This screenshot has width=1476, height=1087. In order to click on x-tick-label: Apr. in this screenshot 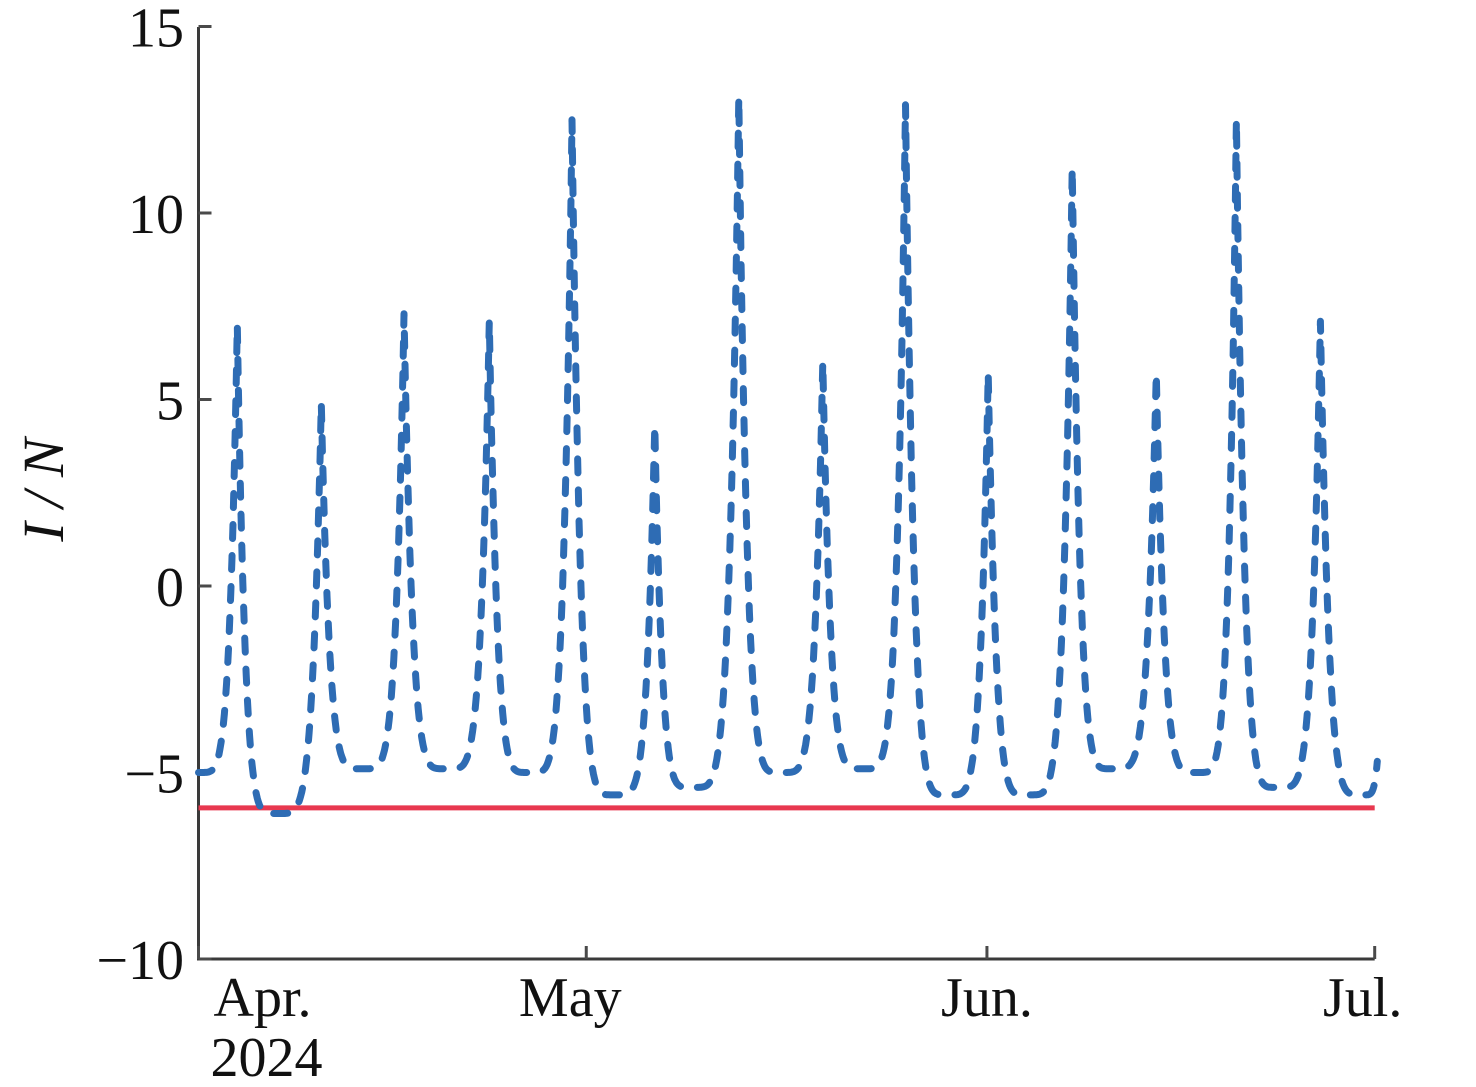, I will do `click(263, 998)`.